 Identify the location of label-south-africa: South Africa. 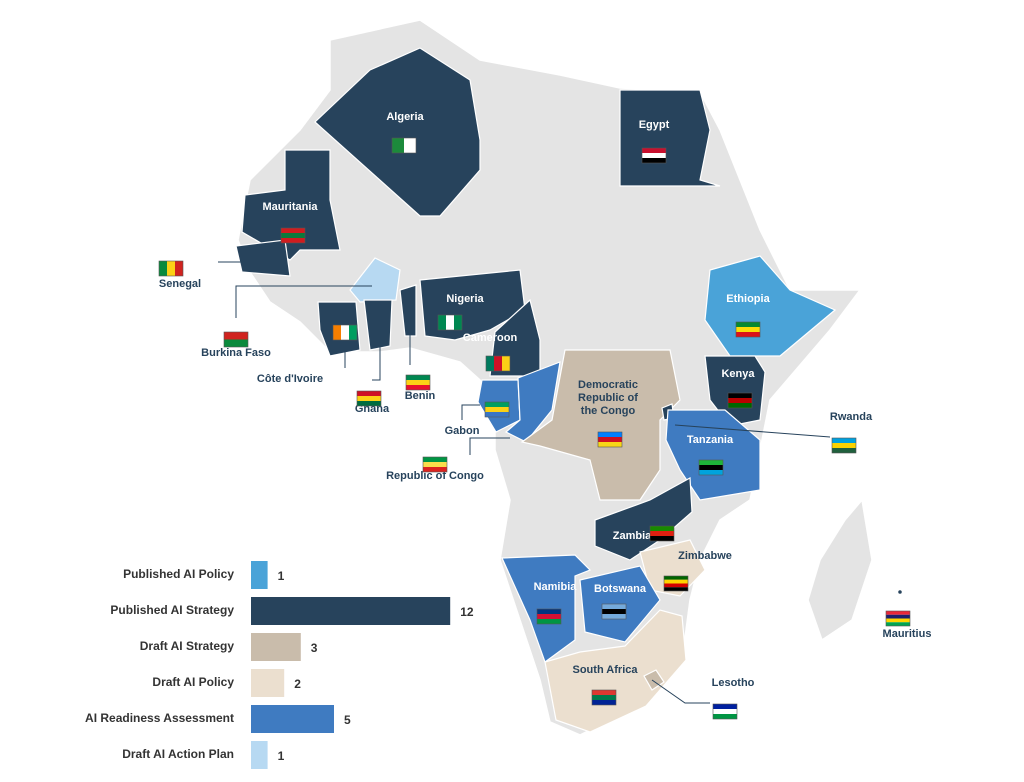
(606, 670).